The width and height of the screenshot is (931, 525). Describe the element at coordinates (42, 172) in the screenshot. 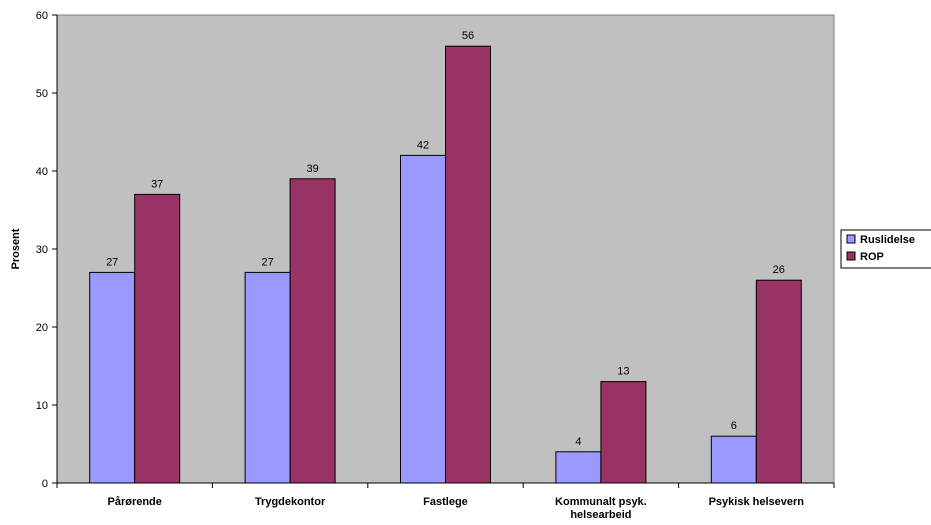

I see `y-tick-label: 40` at that location.